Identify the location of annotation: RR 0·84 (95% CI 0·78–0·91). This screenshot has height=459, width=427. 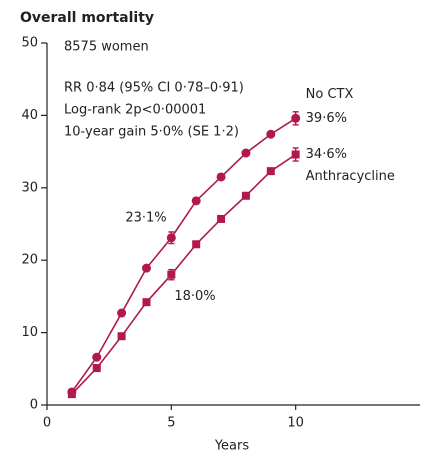
(154, 88).